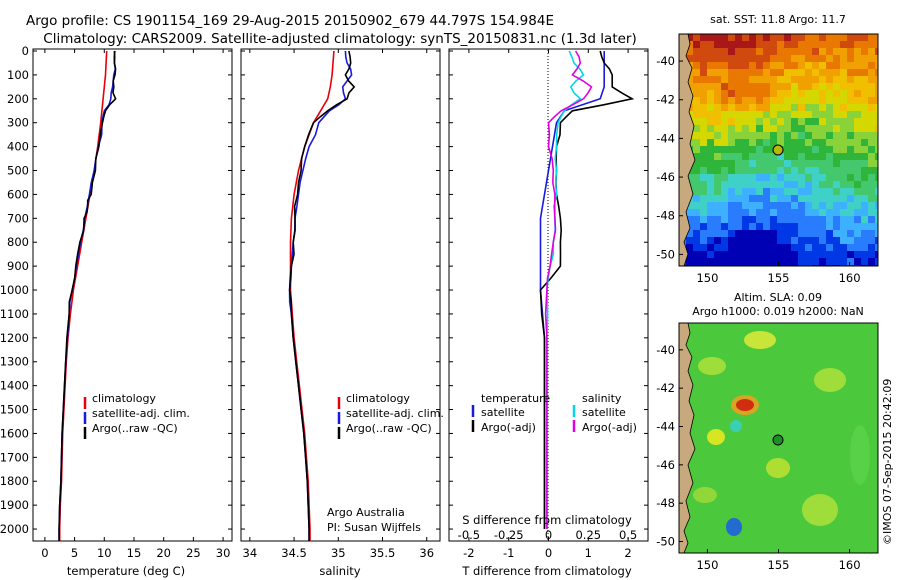 Image resolution: width=900 pixels, height=580 pixels. What do you see at coordinates (18, 99) in the screenshot?
I see `depth-tick-label: 200` at bounding box center [18, 99].